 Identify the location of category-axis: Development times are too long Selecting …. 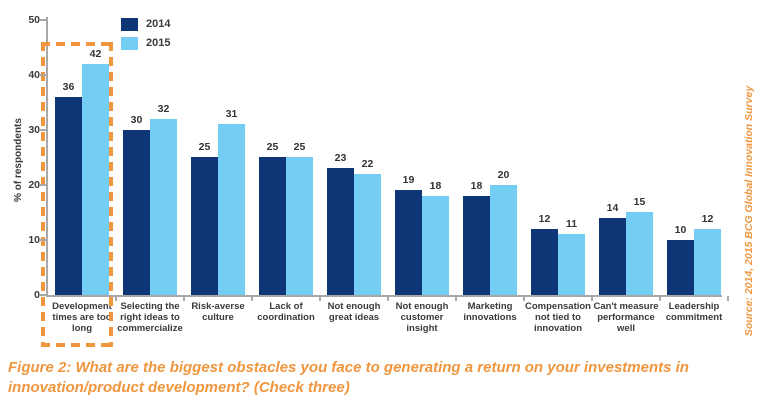
(388, 318).